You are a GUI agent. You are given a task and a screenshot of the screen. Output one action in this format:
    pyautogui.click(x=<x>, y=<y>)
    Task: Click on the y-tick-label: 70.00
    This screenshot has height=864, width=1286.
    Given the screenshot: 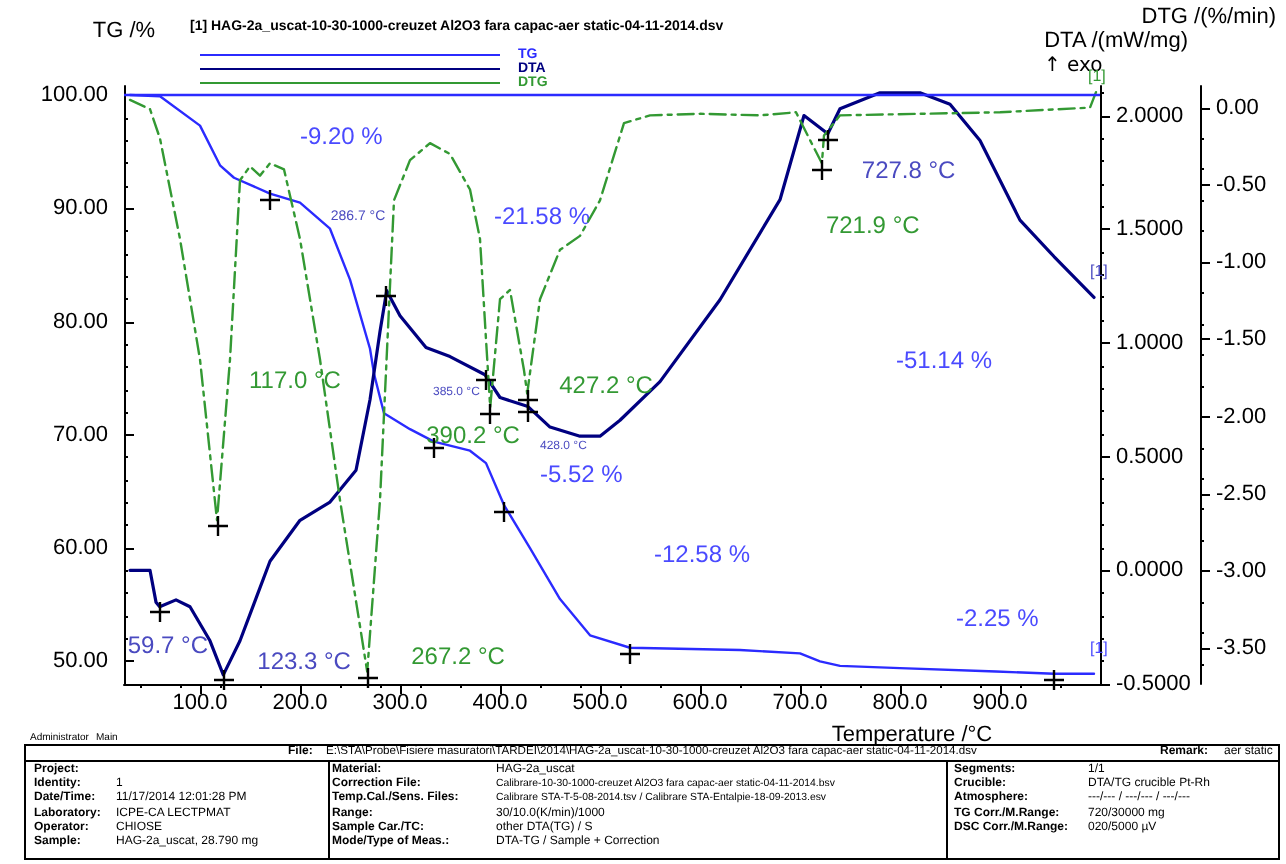 What is the action you would take?
    pyautogui.click(x=80, y=434)
    